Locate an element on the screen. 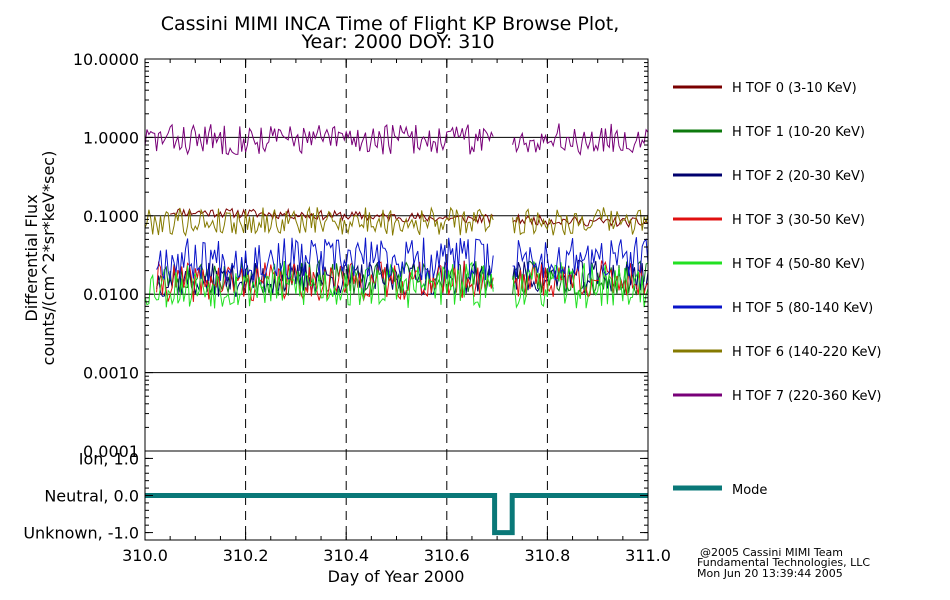 The height and width of the screenshot is (600, 950). legend-label-h-tof-6-140-220-kev: H TOF 6 (140-220 KeV) is located at coordinates (806, 352).